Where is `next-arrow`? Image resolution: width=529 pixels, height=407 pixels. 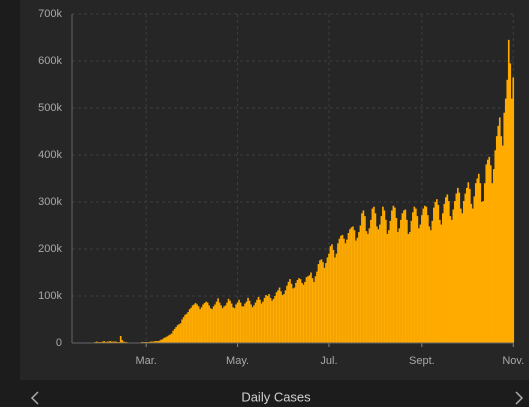 next-arrow is located at coordinates (519, 398).